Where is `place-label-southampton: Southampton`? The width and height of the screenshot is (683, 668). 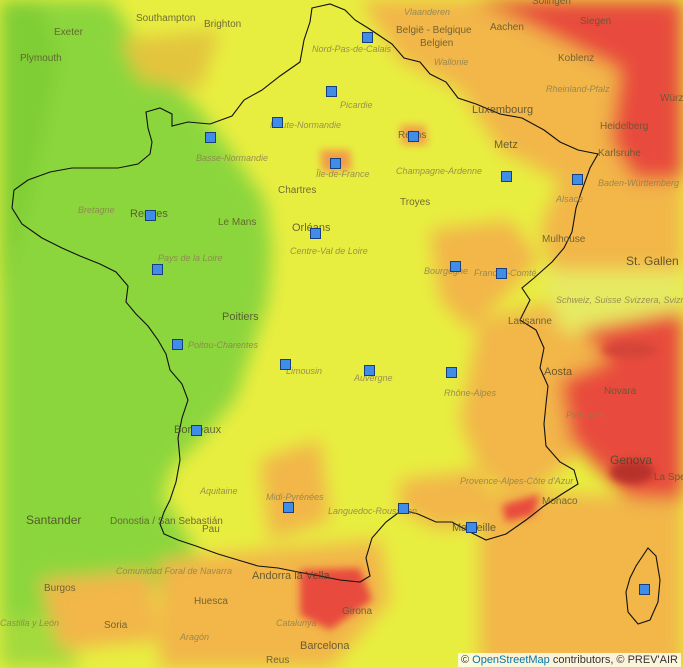
place-label-southampton: Southampton is located at coordinates (166, 18).